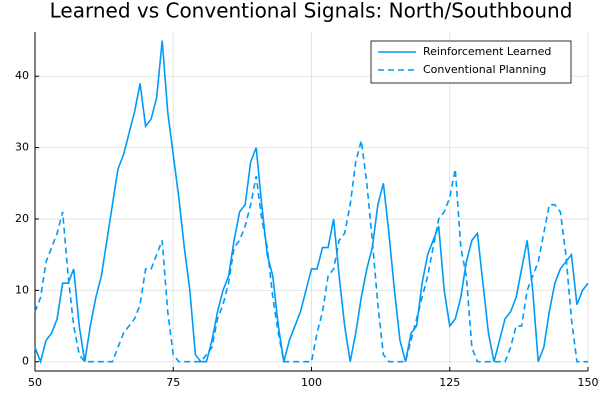  Describe the element at coordinates (22, 218) in the screenshot. I see `y-tick-label: 20` at that location.